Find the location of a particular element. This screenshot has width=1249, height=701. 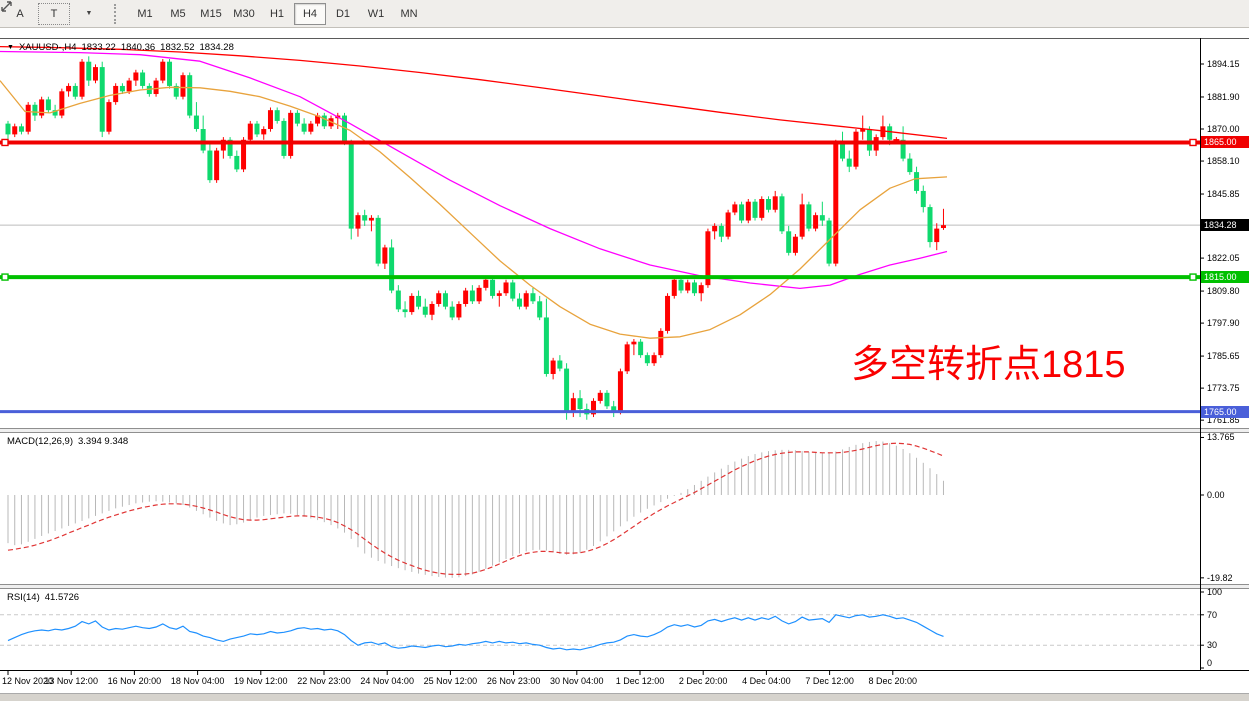

timeframe-button-d1: D1 is located at coordinates (343, 13).